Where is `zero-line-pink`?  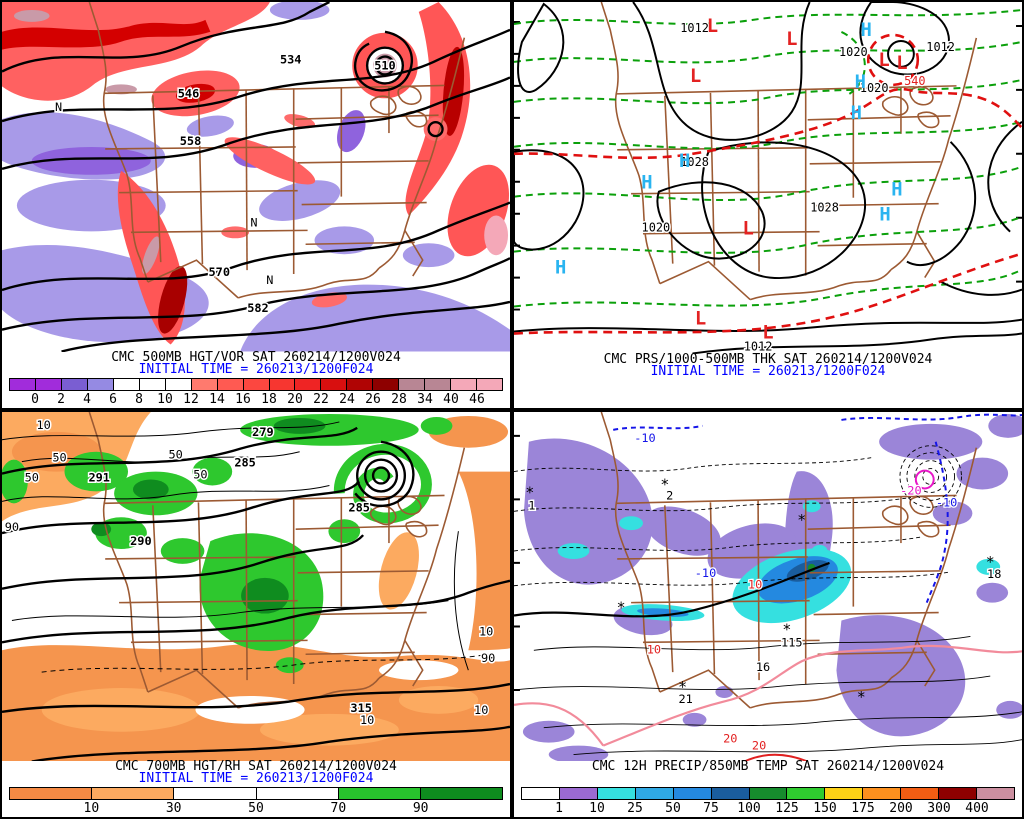
zero-line-pink is located at coordinates (768, 695).